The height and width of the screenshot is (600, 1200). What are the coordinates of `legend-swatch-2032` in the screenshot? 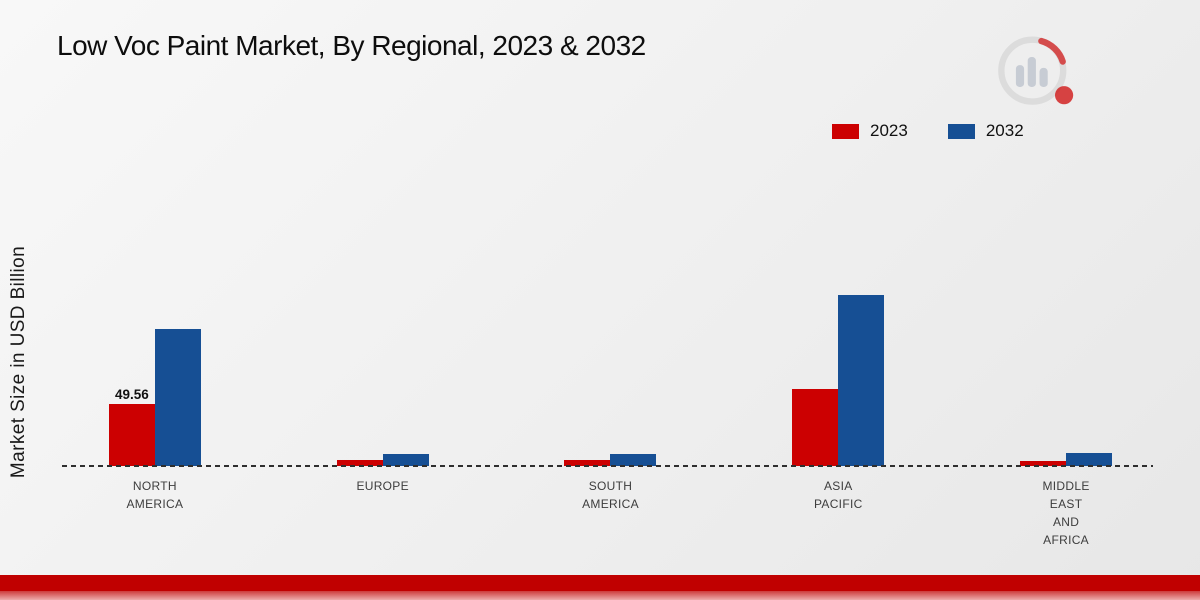 It's located at (961, 131).